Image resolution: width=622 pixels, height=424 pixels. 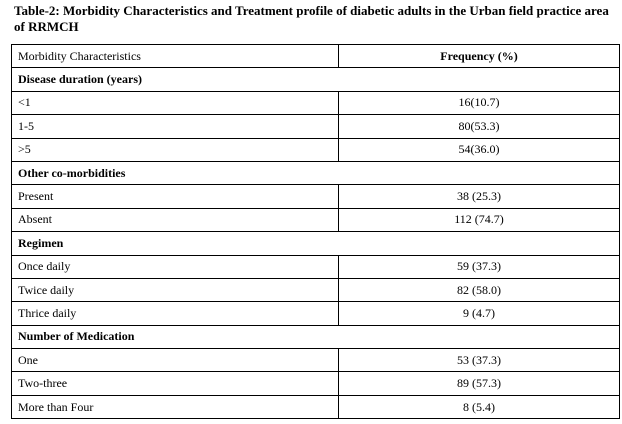 I want to click on table-row: Absent 112 (74.7), so click(x=315, y=220).